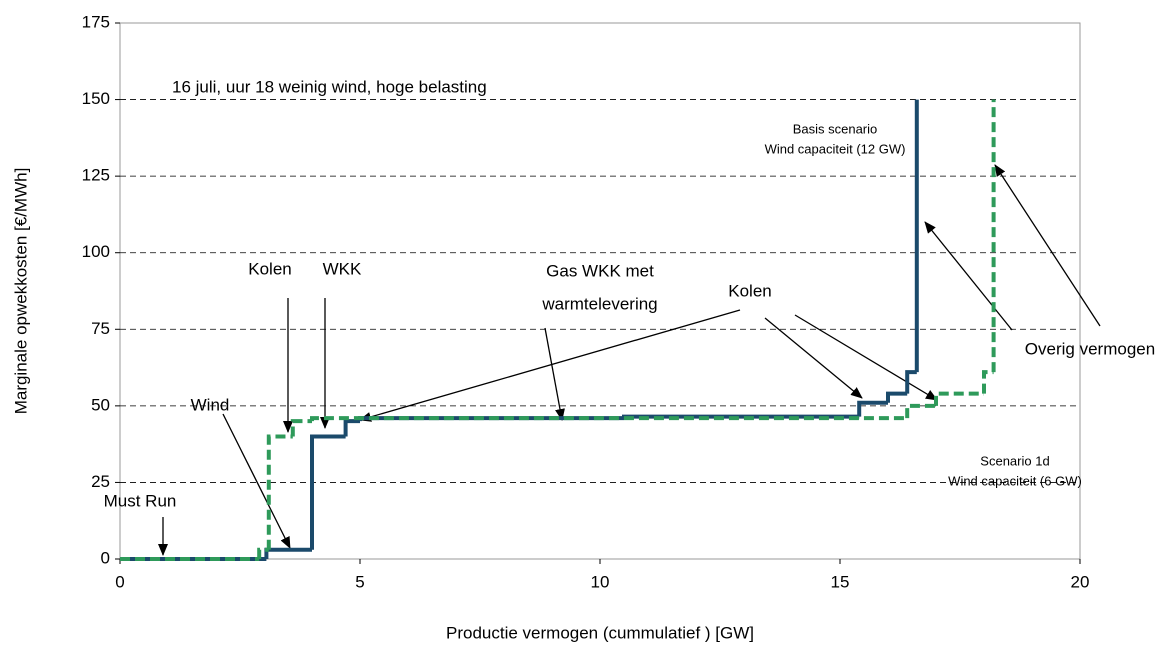  I want to click on annotation: WKK, so click(342, 268).